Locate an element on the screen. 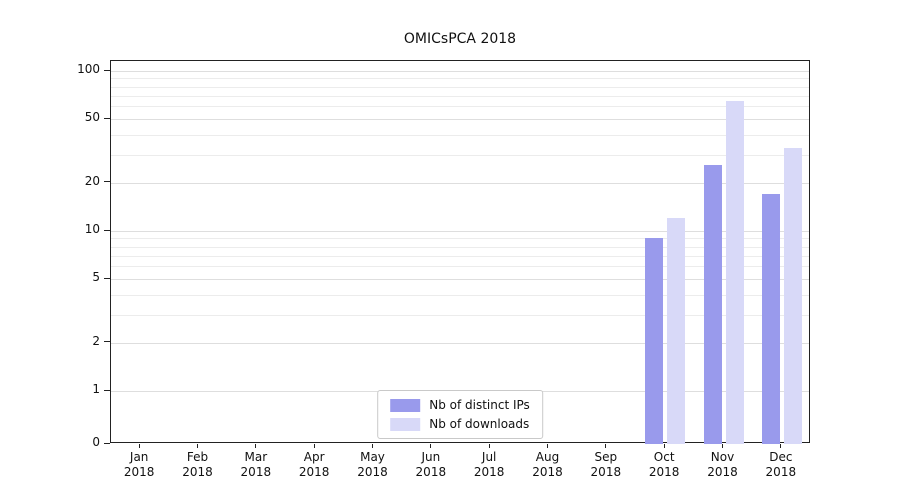 The width and height of the screenshot is (900, 500). legend-label: Nb of distinct IPs is located at coordinates (479, 405).